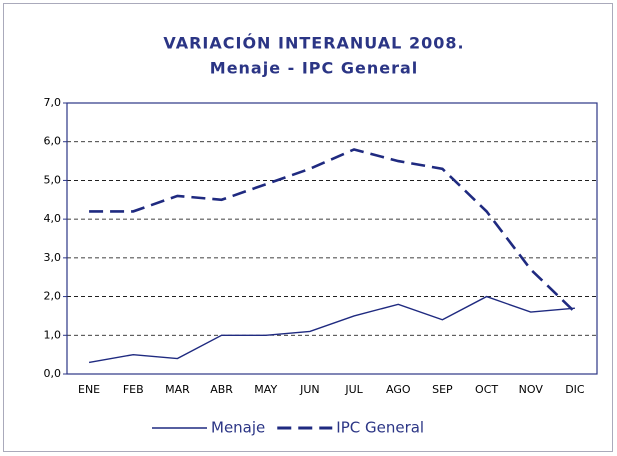 The height and width of the screenshot is (456, 617). What do you see at coordinates (313, 43) in the screenshot?
I see `chart-title: VARIACIÓN INTERANUAL 2008.` at bounding box center [313, 43].